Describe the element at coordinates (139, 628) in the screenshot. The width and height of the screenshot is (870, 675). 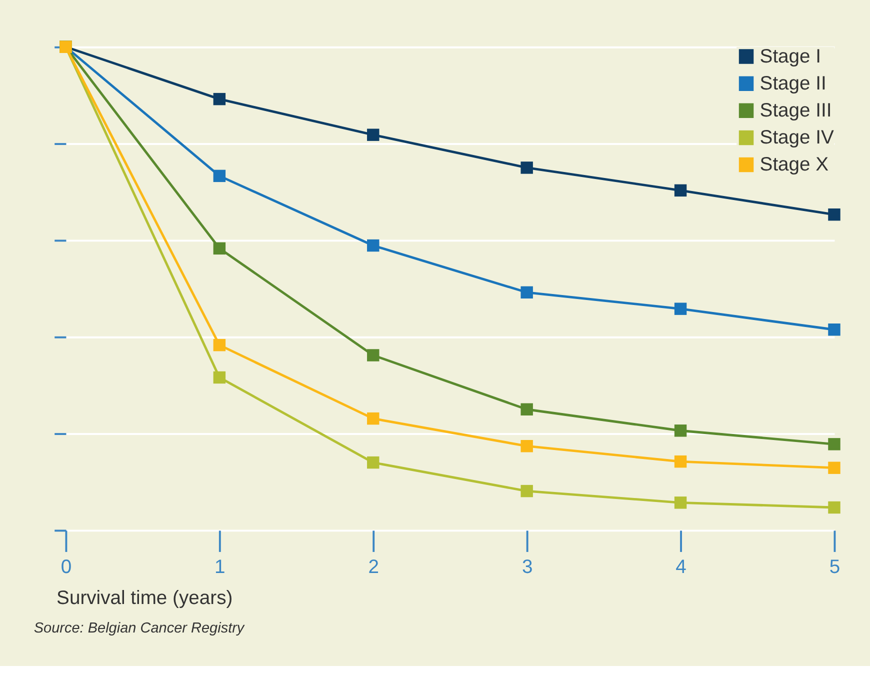
I see `source-note: Source: Belgian Cancer Registry` at that location.